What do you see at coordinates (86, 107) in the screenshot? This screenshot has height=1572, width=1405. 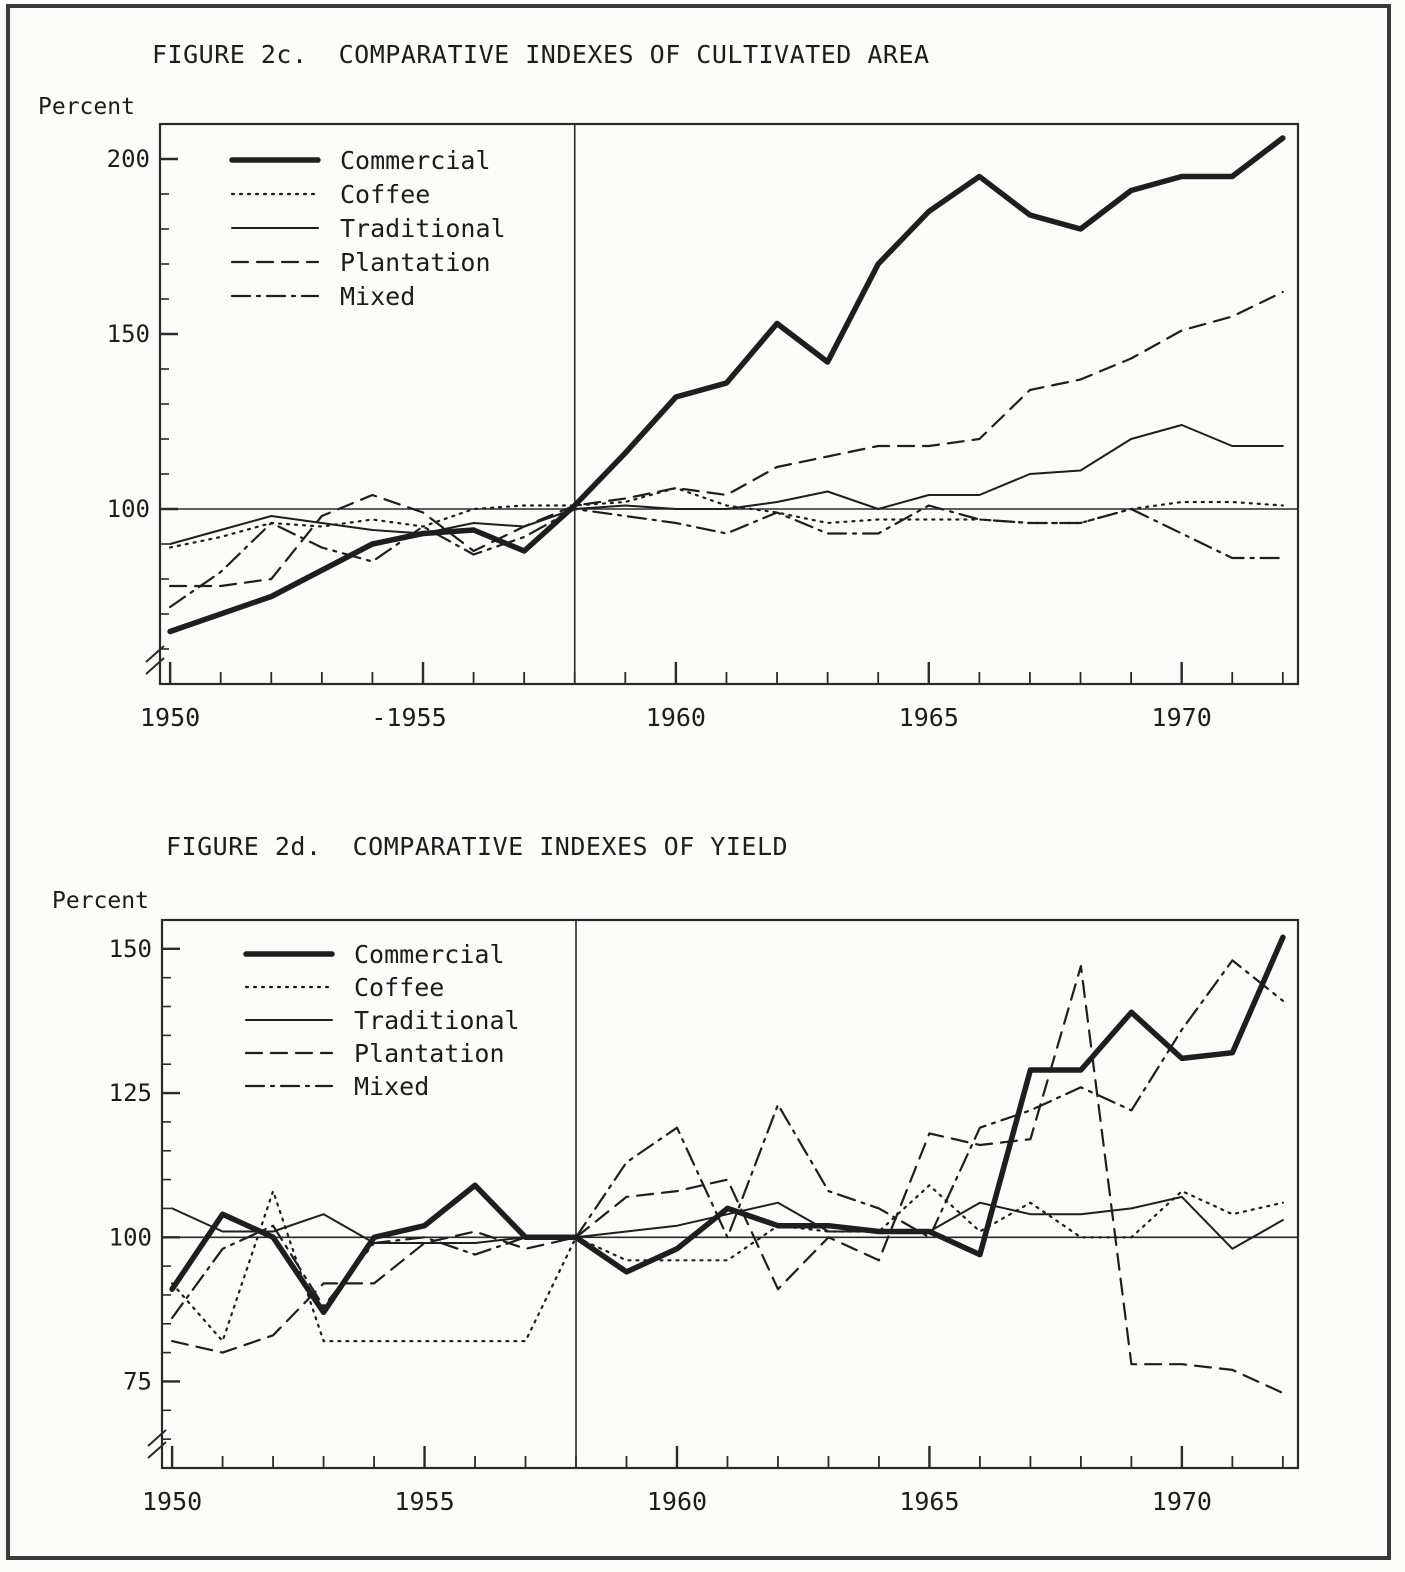 I see `figure-2c-ylabel: Percent` at bounding box center [86, 107].